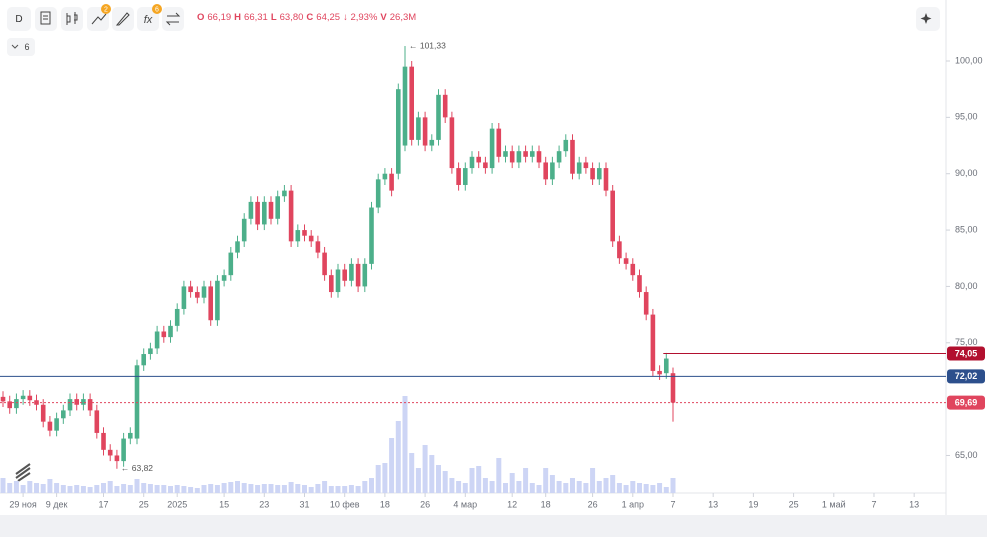  Describe the element at coordinates (238, 17) in the screenshot. I see `legend-key: H` at that location.